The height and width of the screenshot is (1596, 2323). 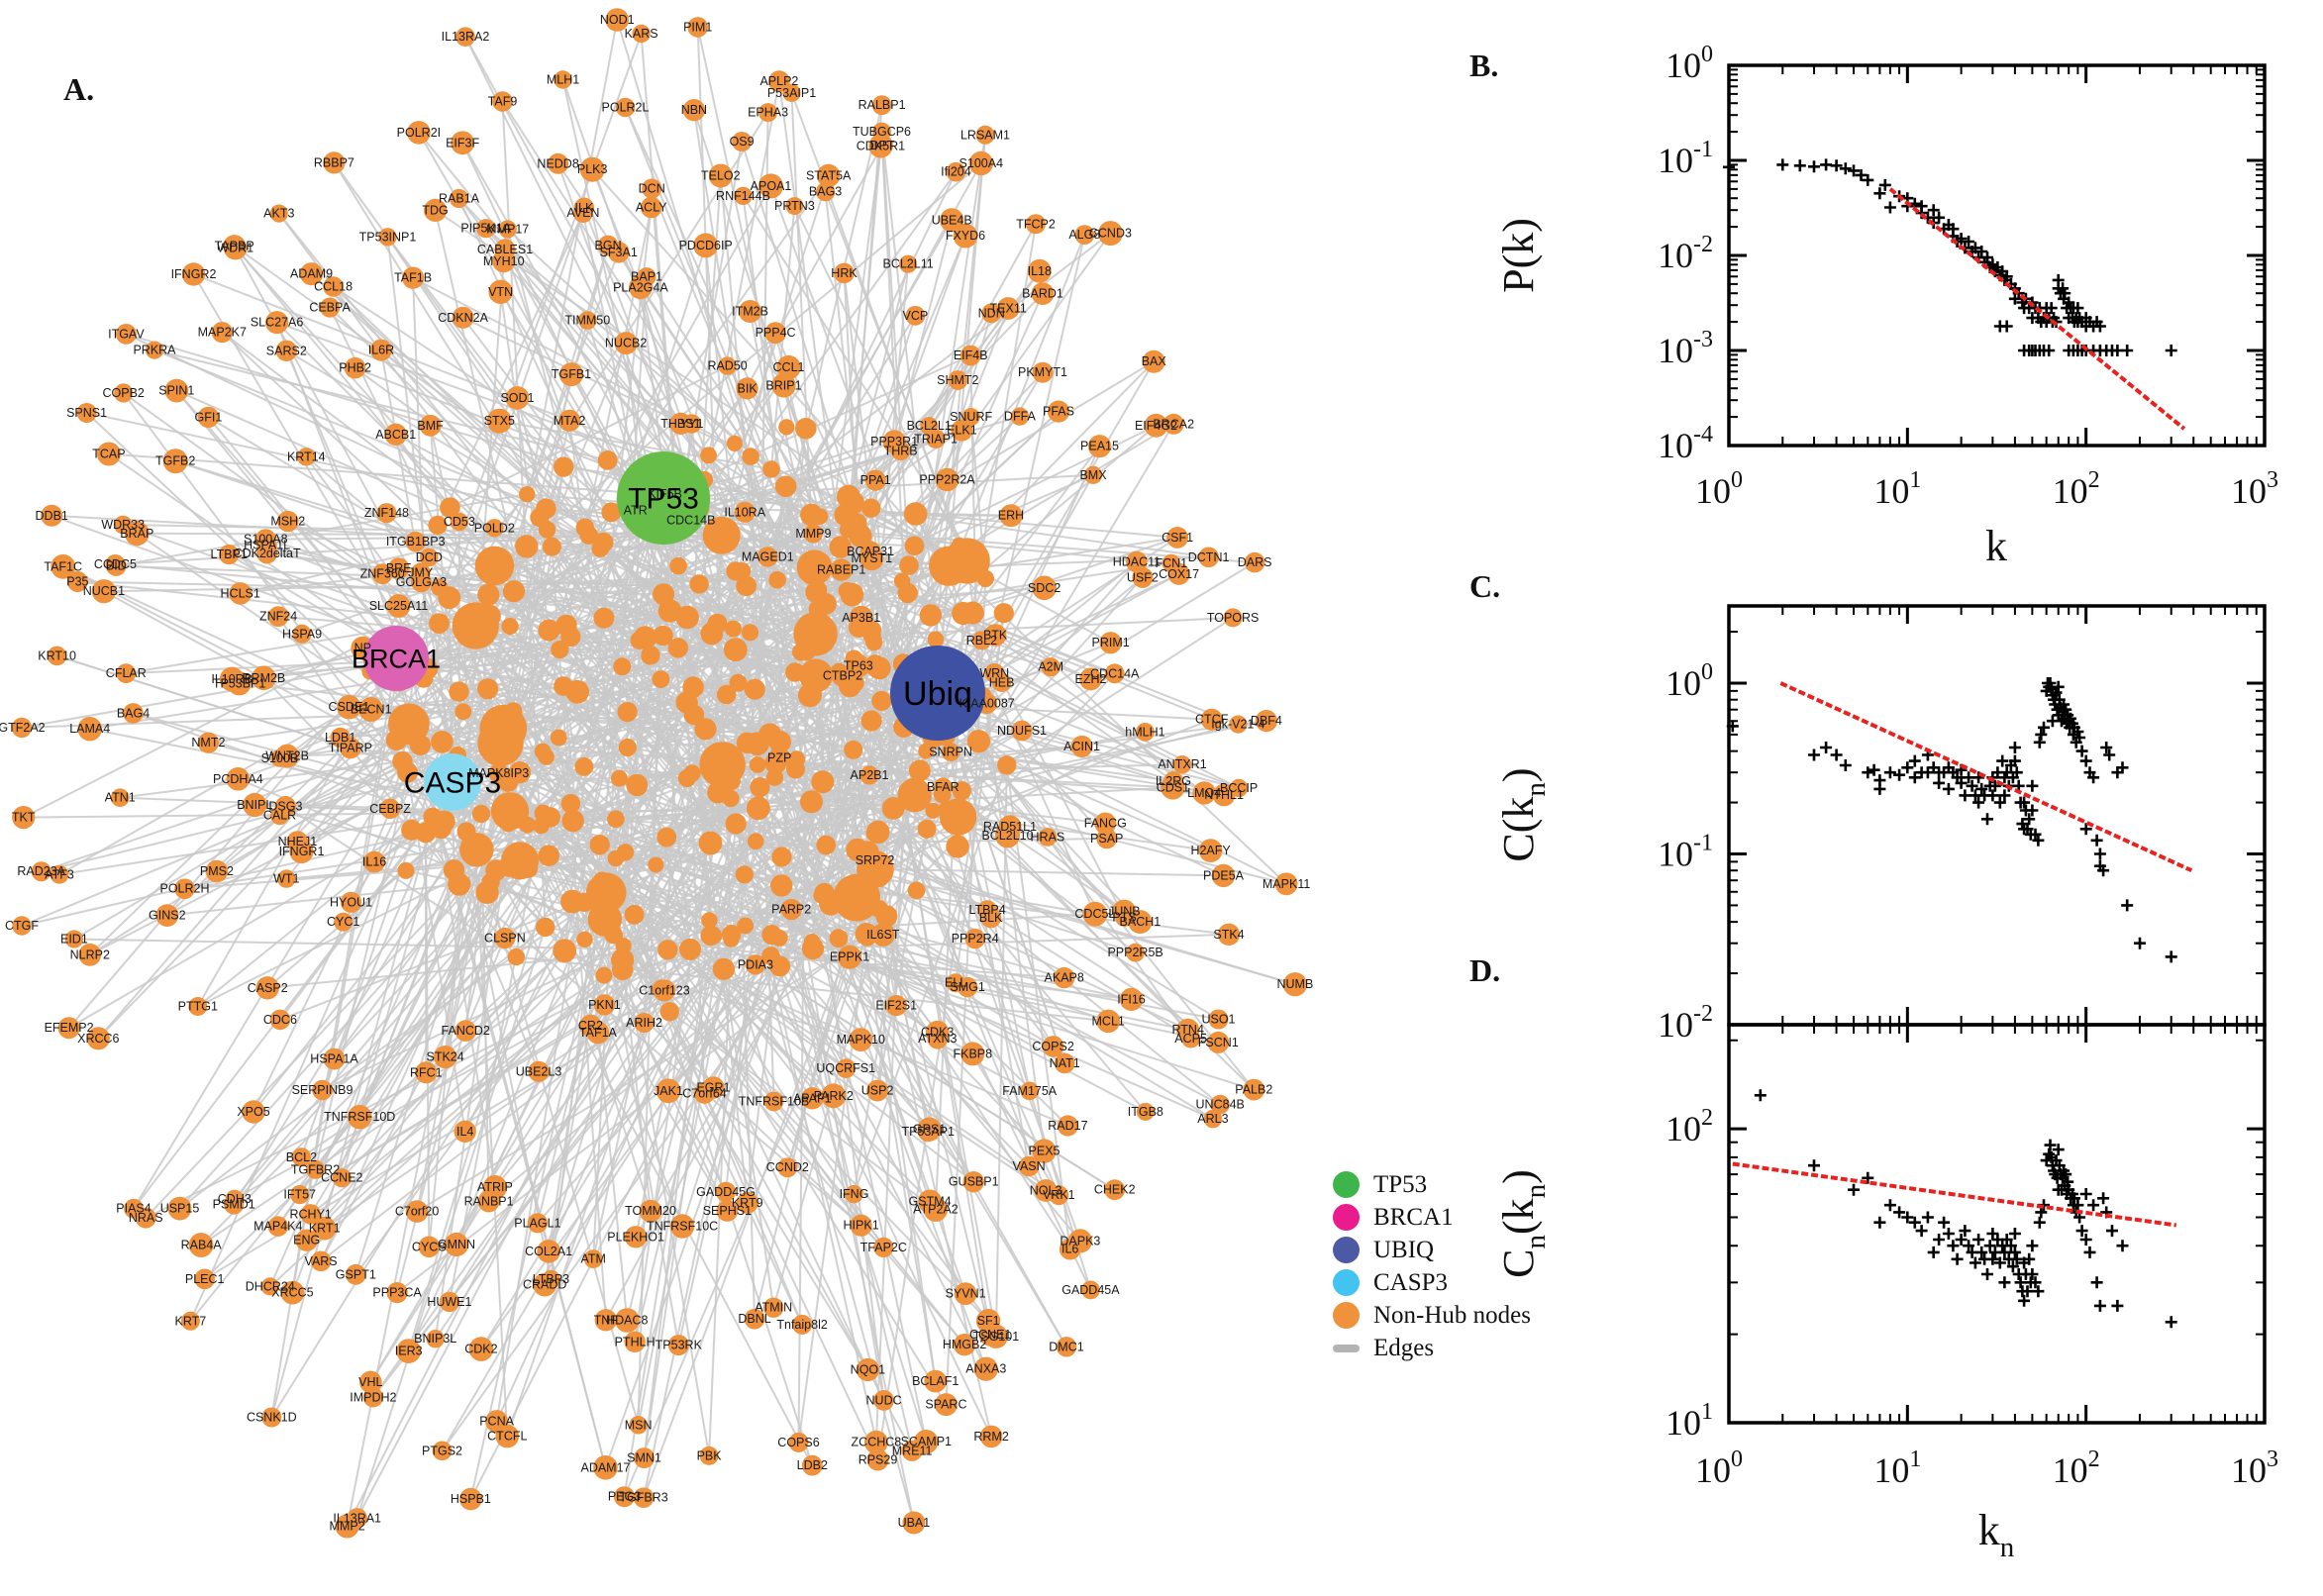 What do you see at coordinates (593, 1259) in the screenshot?
I see `network-node-label: ATM` at bounding box center [593, 1259].